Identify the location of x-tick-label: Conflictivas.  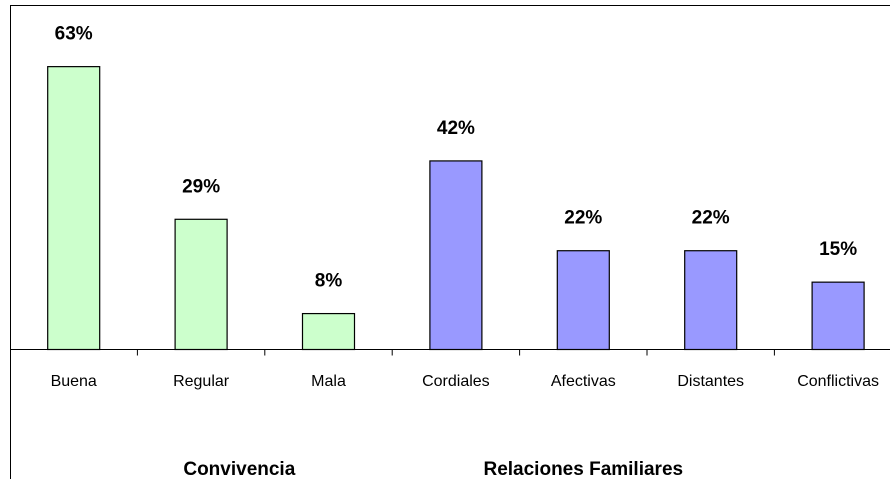
(838, 381).